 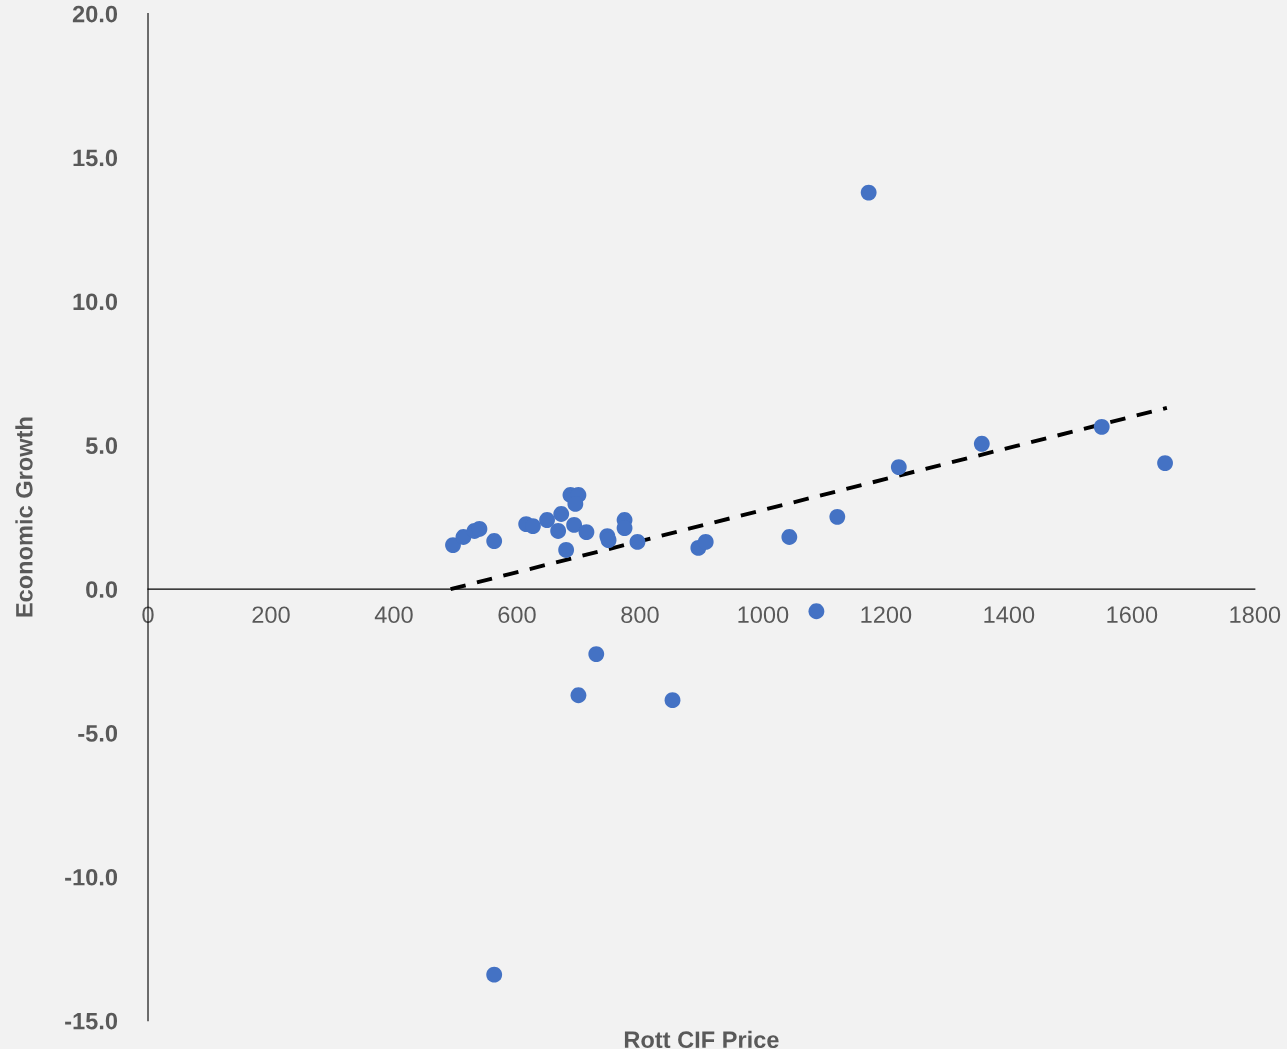 What do you see at coordinates (91, 877) in the screenshot?
I see `y-tick-label: -10.0` at bounding box center [91, 877].